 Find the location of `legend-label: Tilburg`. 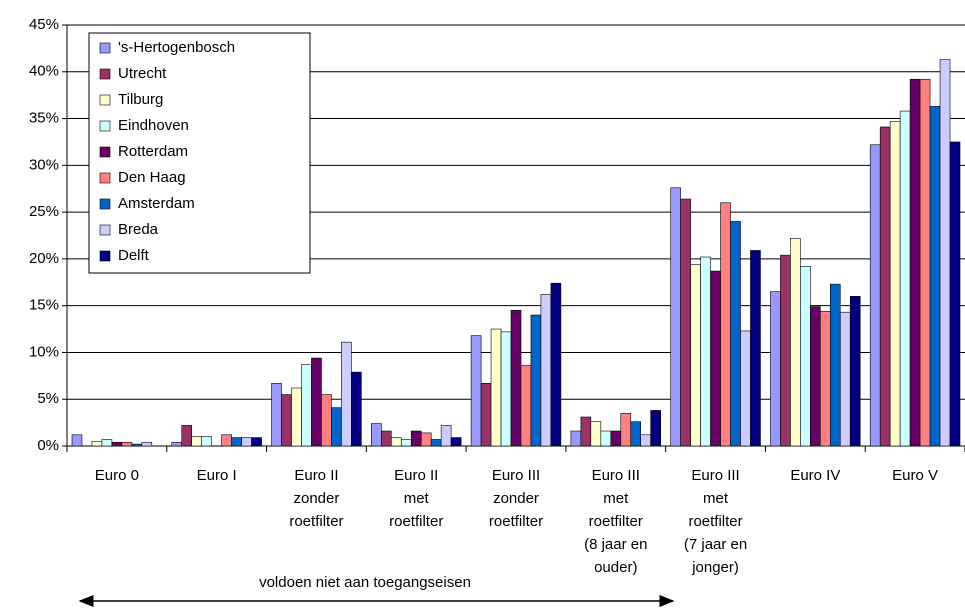

legend-label: Tilburg is located at coordinates (140, 99).